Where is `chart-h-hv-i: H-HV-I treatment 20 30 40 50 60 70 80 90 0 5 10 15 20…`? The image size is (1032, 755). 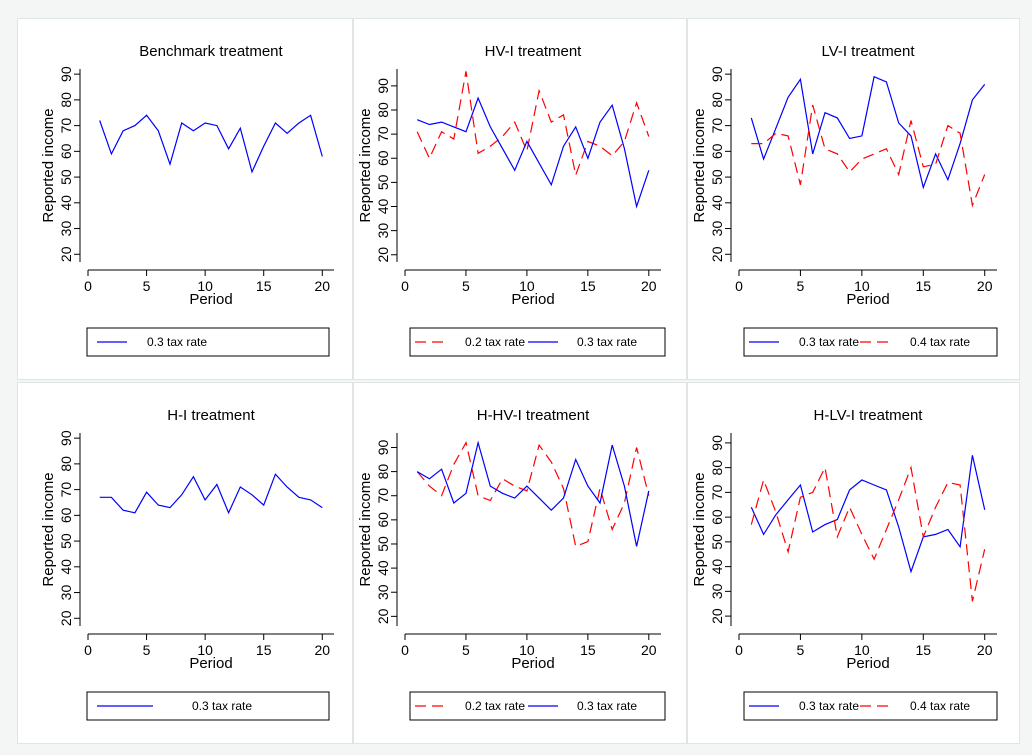 chart-h-hv-i: H-HV-I treatment 20 30 40 50 60 70 80 90 0 5 10 15 20… is located at coordinates (511, 564).